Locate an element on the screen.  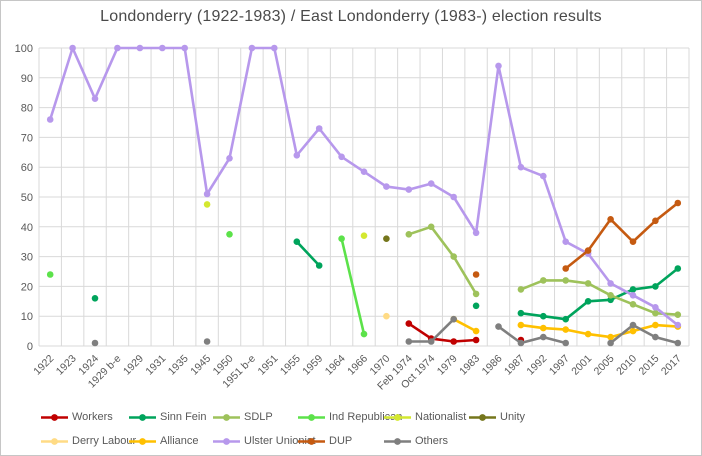
legend-item-sdlp: SDLP is located at coordinates (243, 417).